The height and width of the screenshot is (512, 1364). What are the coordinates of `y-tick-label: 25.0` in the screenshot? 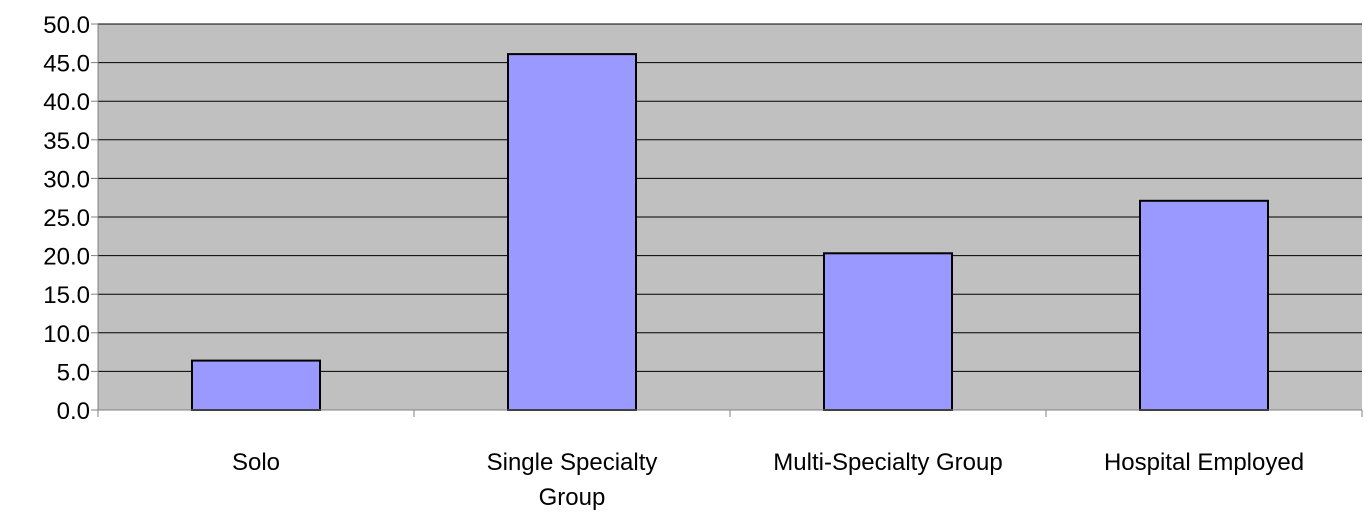 It's located at (66, 218).